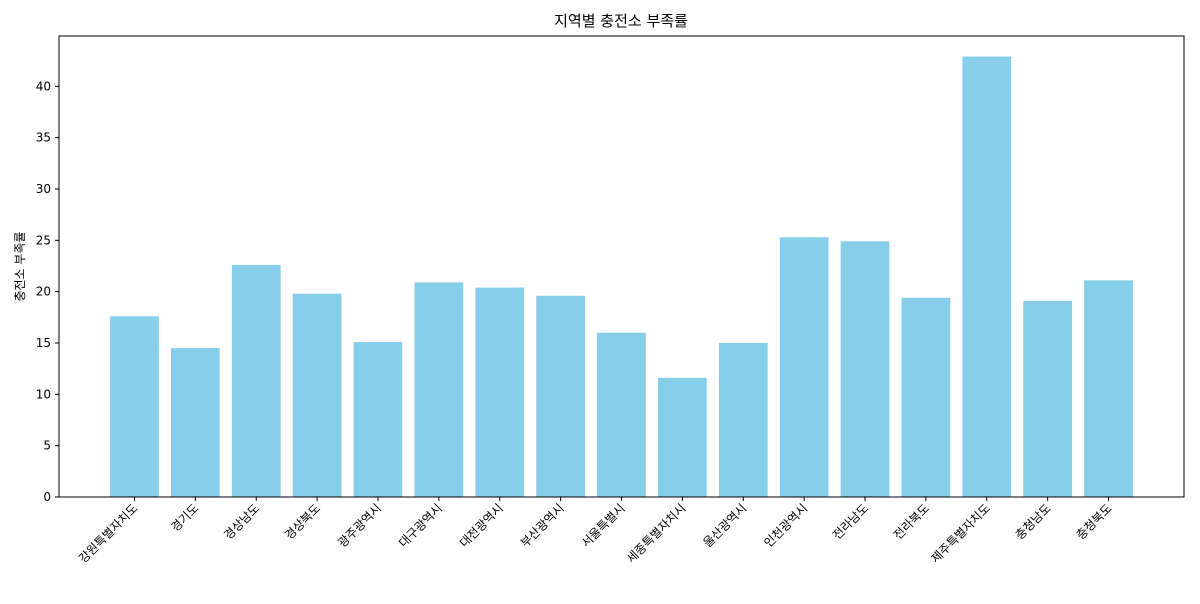 Image resolution: width=1200 pixels, height=604 pixels. Describe the element at coordinates (786, 526) in the screenshot. I see `x-tick-label: 인천광역시` at that location.